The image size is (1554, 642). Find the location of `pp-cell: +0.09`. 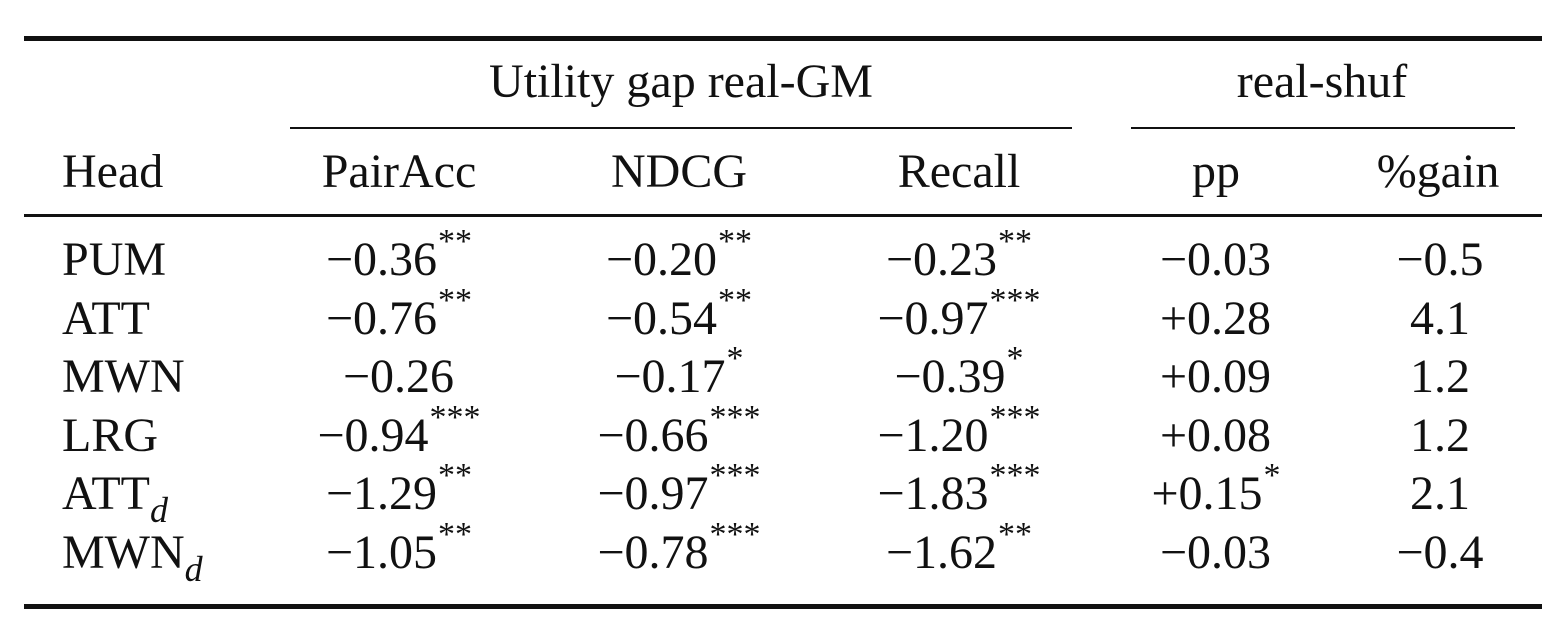

pp-cell: +0.09 is located at coordinates (1216, 377).